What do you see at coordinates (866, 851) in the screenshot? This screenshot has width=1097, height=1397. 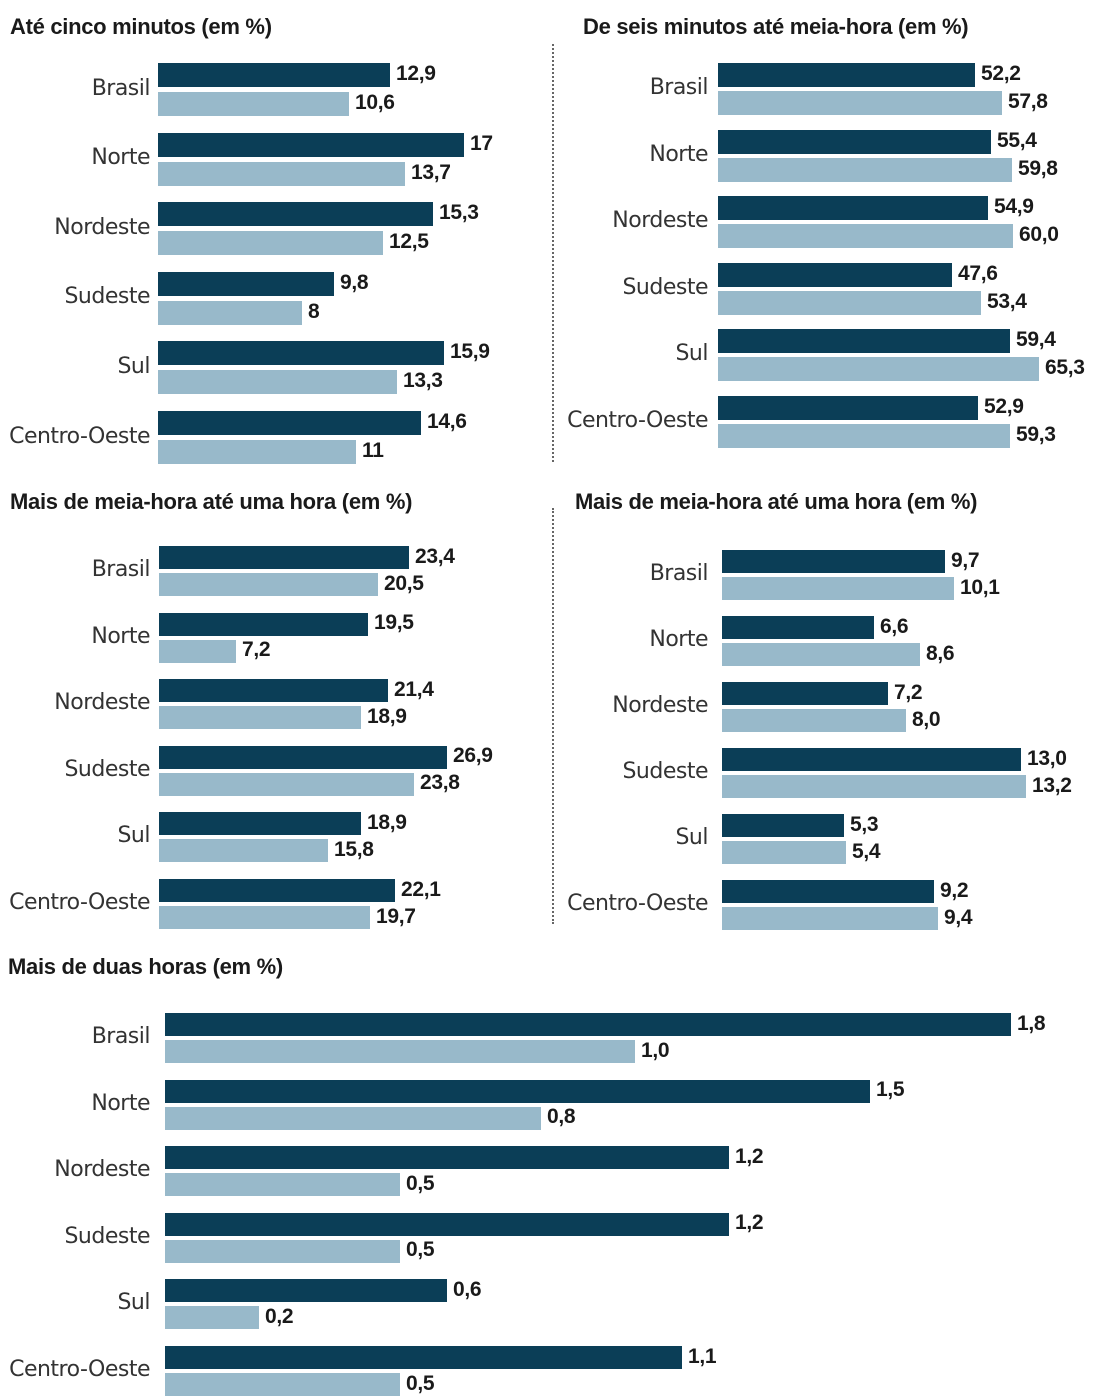 I see `data-label: 5,4` at bounding box center [866, 851].